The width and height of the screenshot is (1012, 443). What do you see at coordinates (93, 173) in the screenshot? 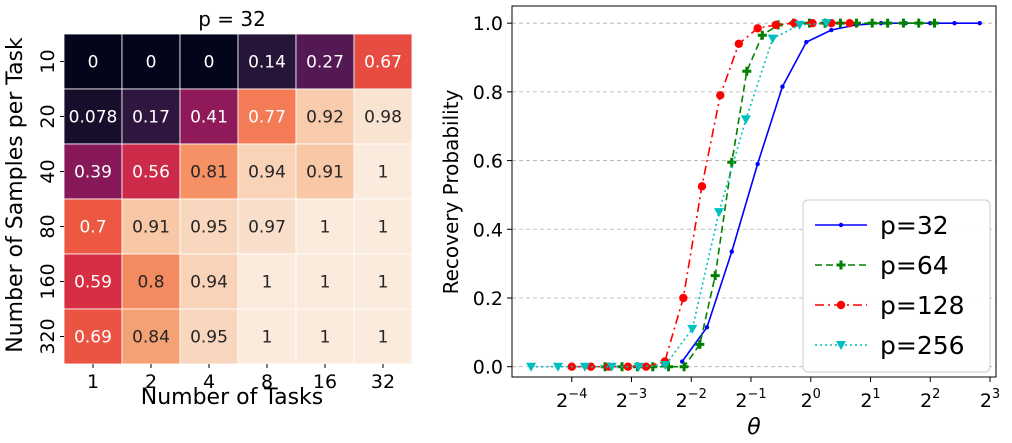
I see `heatmap-cell-label: 0.39` at bounding box center [93, 173].